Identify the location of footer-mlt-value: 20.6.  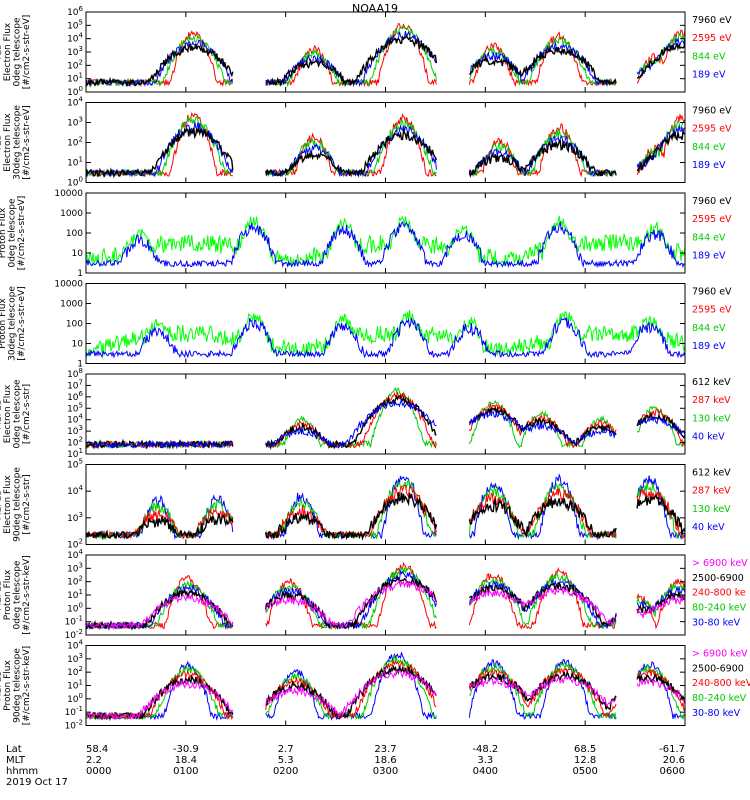
(674, 760).